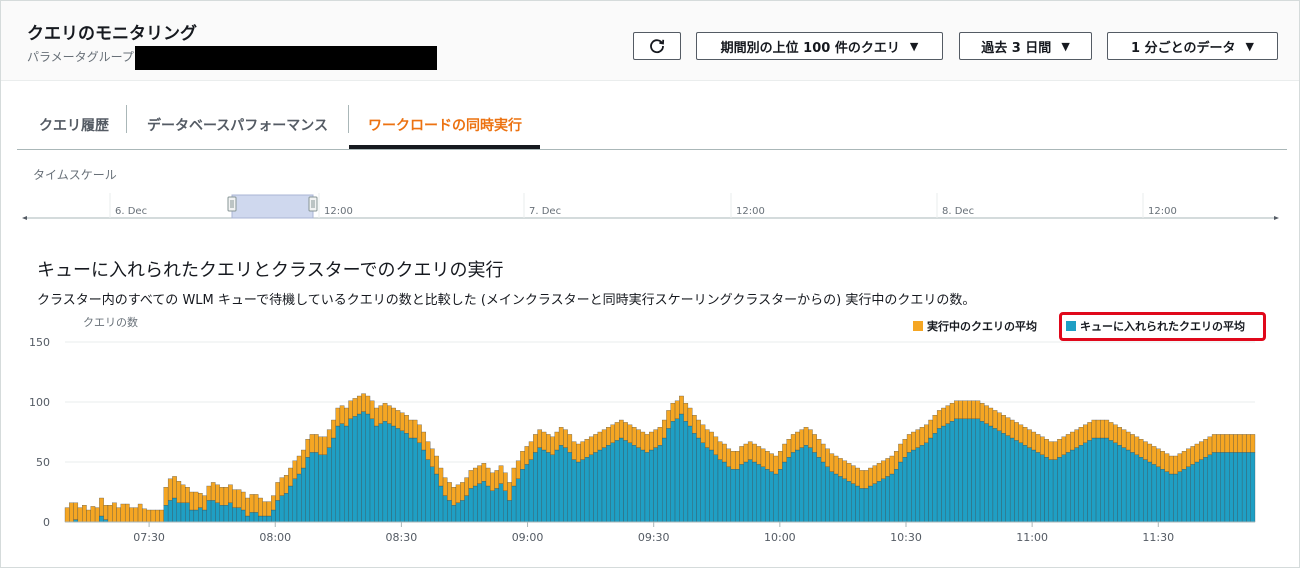 The image size is (1300, 568). I want to click on highlight-box, so click(1162, 326).